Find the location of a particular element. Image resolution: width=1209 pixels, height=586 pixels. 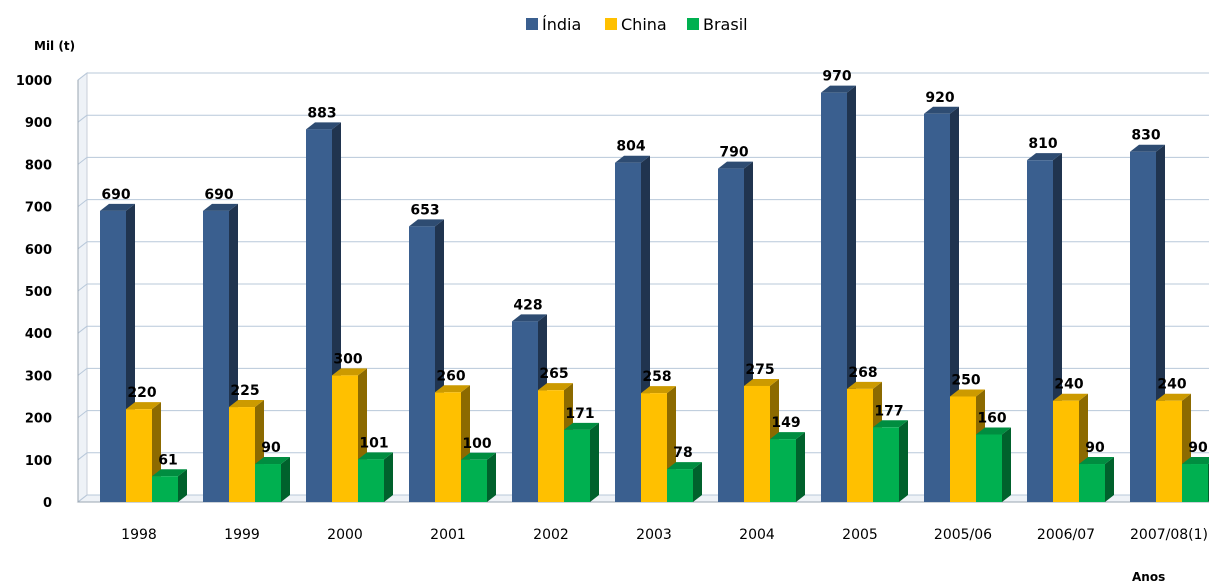

y-tick-label: 100 is located at coordinates (38, 461).